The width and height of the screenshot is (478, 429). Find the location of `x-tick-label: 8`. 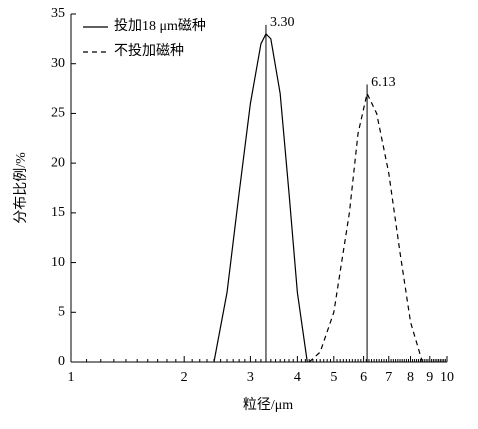

x-tick-label: 8 is located at coordinates (410, 377).